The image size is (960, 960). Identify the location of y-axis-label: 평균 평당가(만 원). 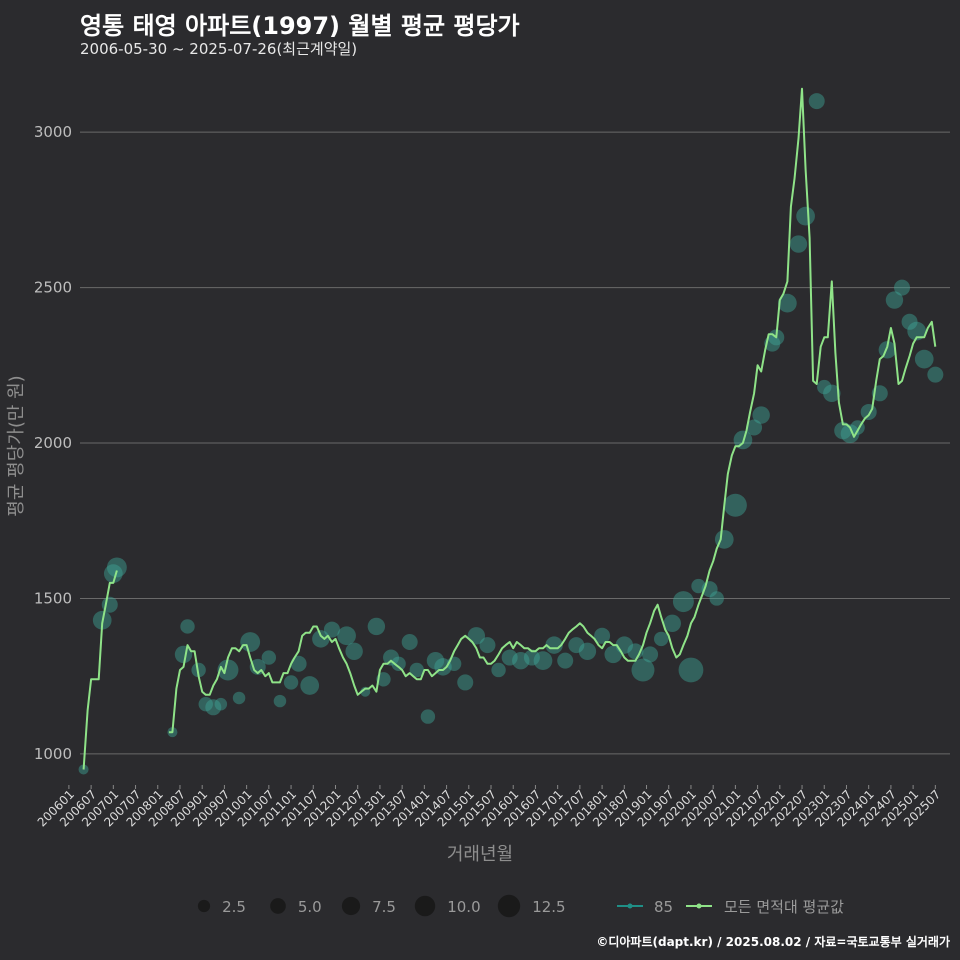
(16, 445).